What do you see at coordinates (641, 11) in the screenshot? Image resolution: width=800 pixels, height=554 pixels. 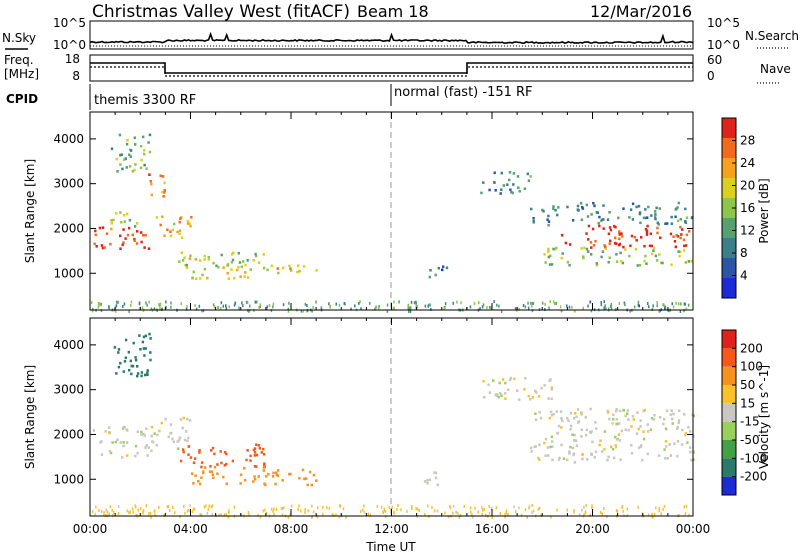 I see `date-label: 12/Mar/2016` at bounding box center [641, 11].